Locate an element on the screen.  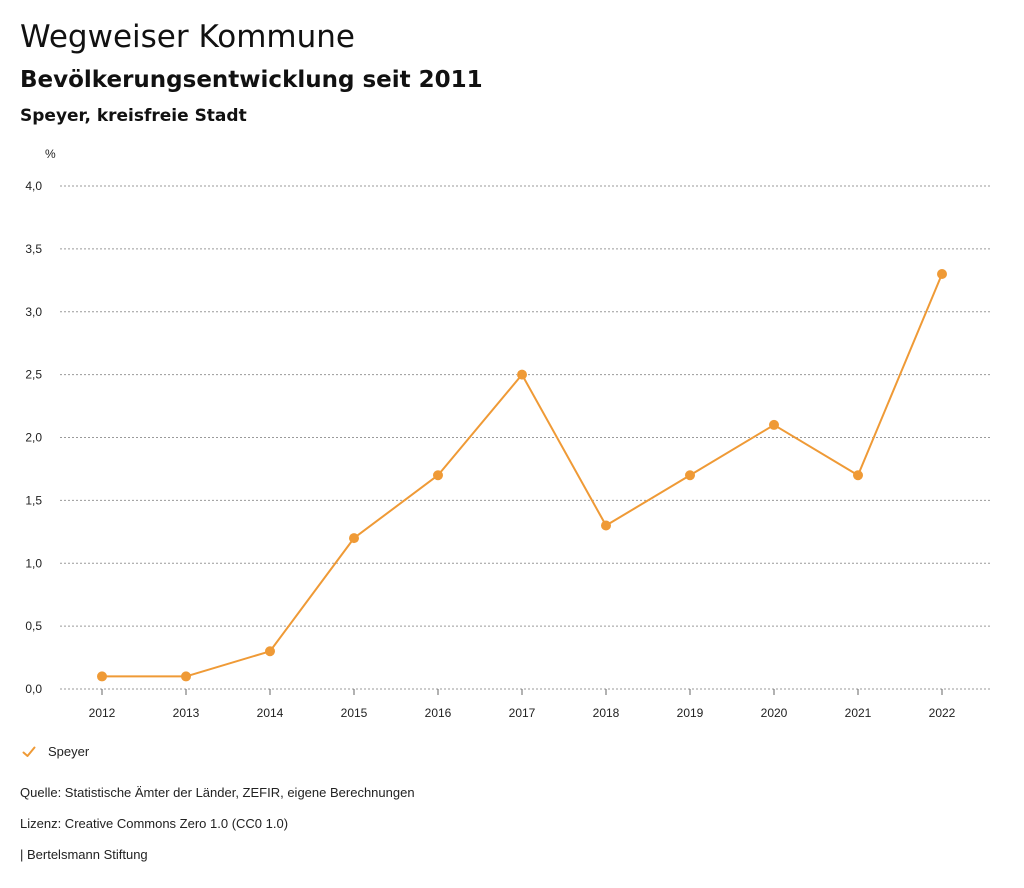
y-tick-label: 1,0 is located at coordinates (33, 563).